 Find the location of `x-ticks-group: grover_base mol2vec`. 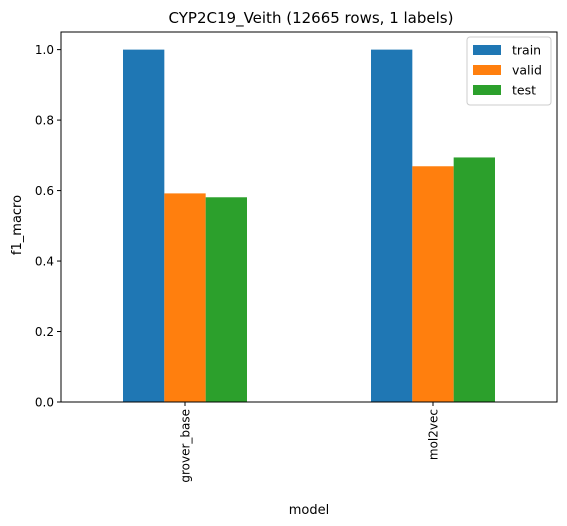

x-ticks-group: grover_base mol2vec is located at coordinates (310, 442).